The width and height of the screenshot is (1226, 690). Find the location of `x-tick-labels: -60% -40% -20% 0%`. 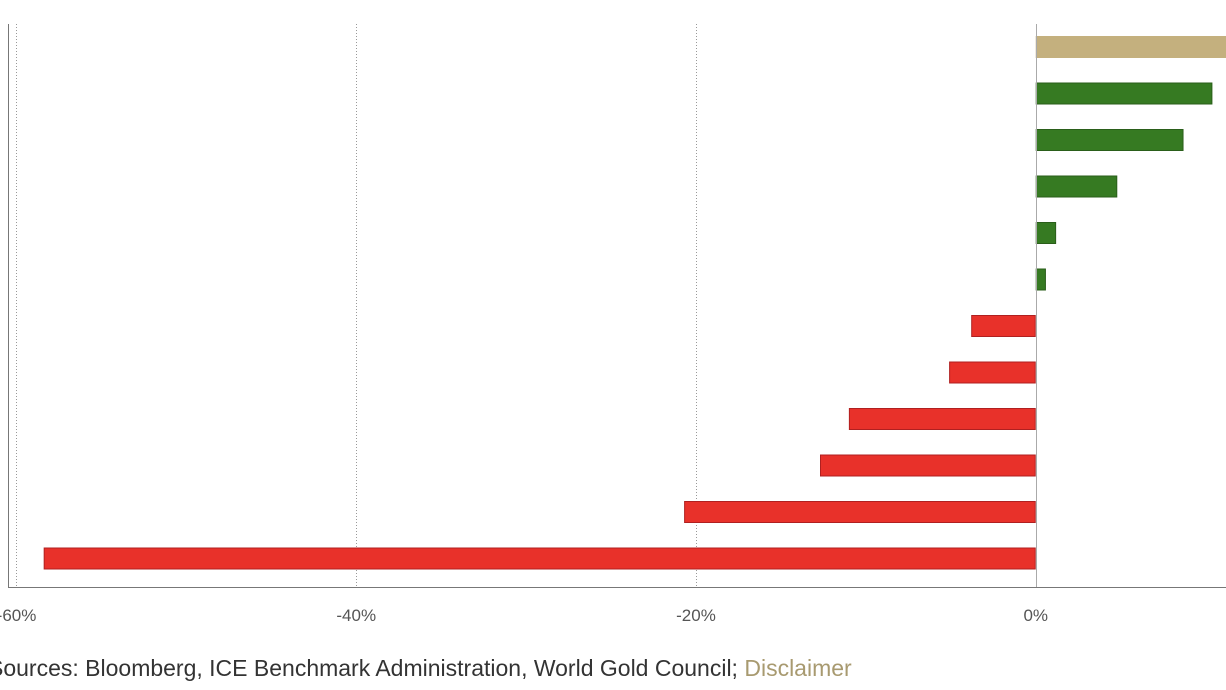

x-tick-labels: -60% -40% -20% 0% is located at coordinates (524, 615).